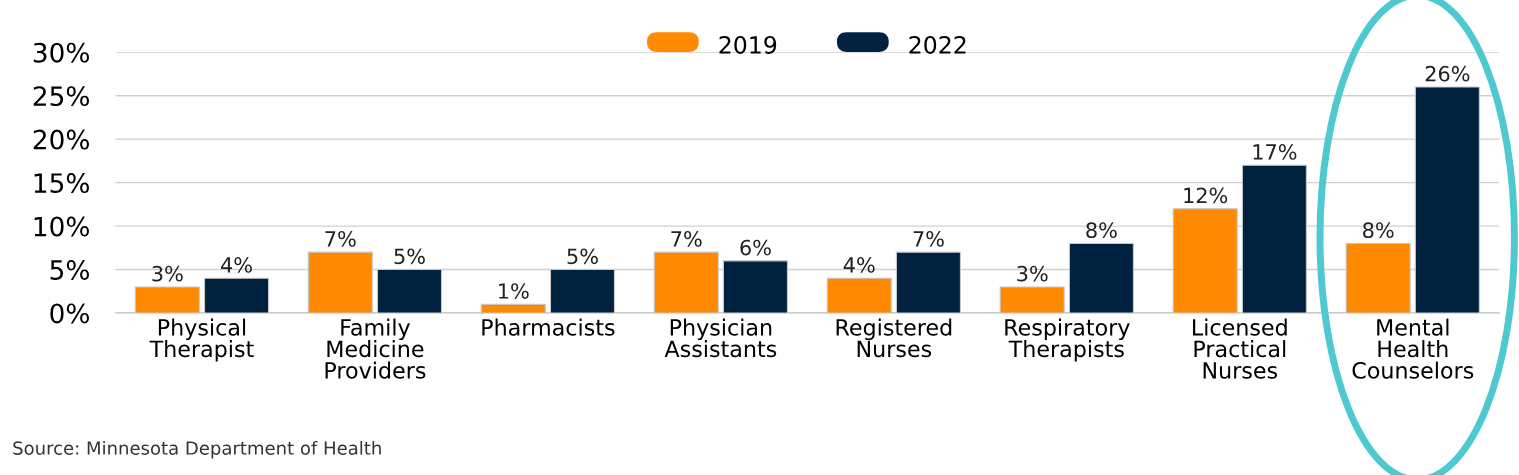 This screenshot has width=1519, height=475. Describe the element at coordinates (375, 348) in the screenshot. I see `x-tick-label: Family Medicine Providers` at that location.